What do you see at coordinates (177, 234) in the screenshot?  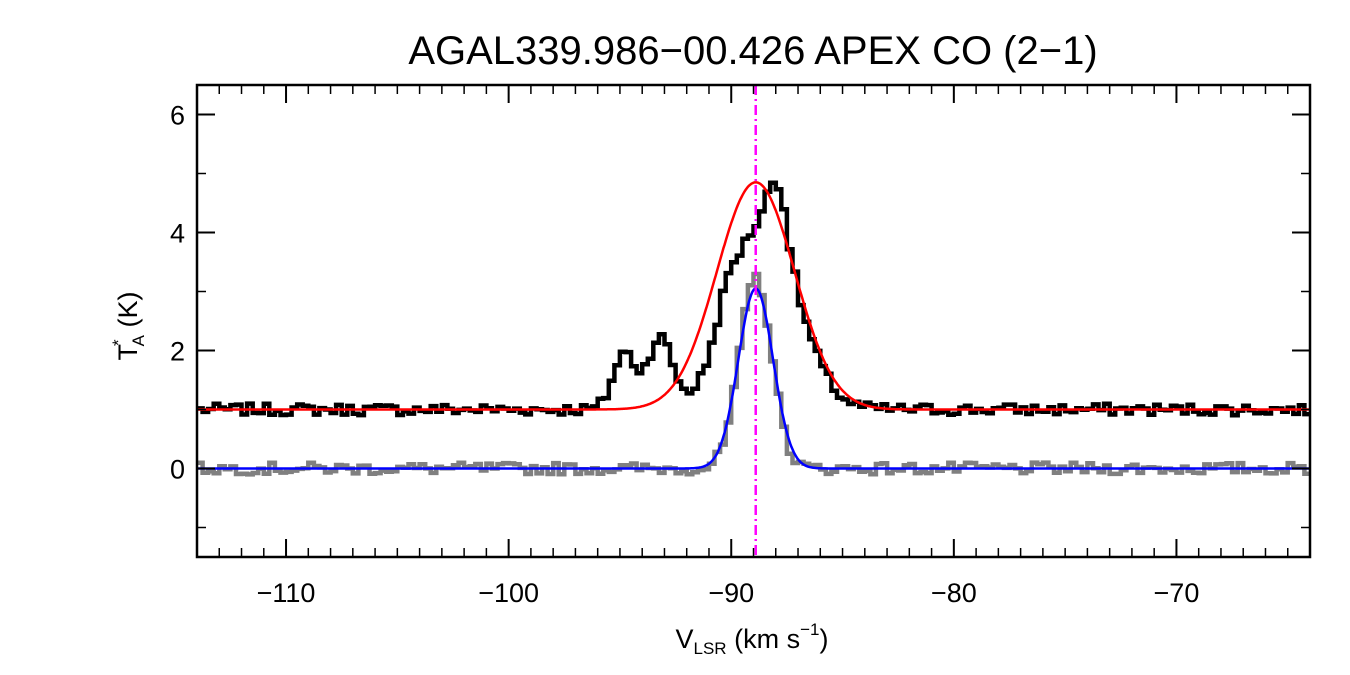 I see `y-tick-label: 4` at bounding box center [177, 234].